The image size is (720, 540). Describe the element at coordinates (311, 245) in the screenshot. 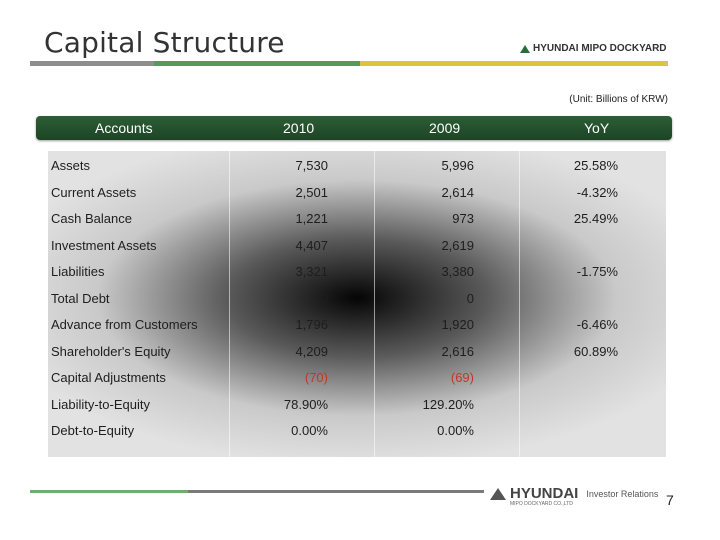

I see `cell-2010: 4,407` at that location.